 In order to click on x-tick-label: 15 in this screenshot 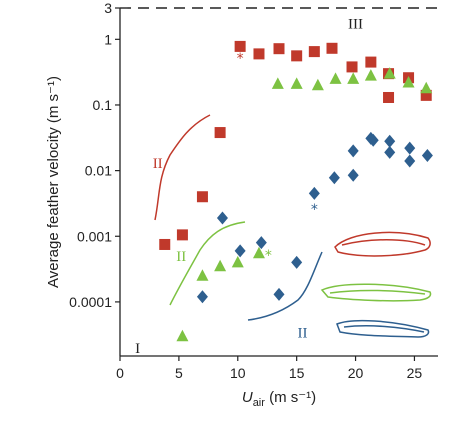, I will do `click(297, 373)`.